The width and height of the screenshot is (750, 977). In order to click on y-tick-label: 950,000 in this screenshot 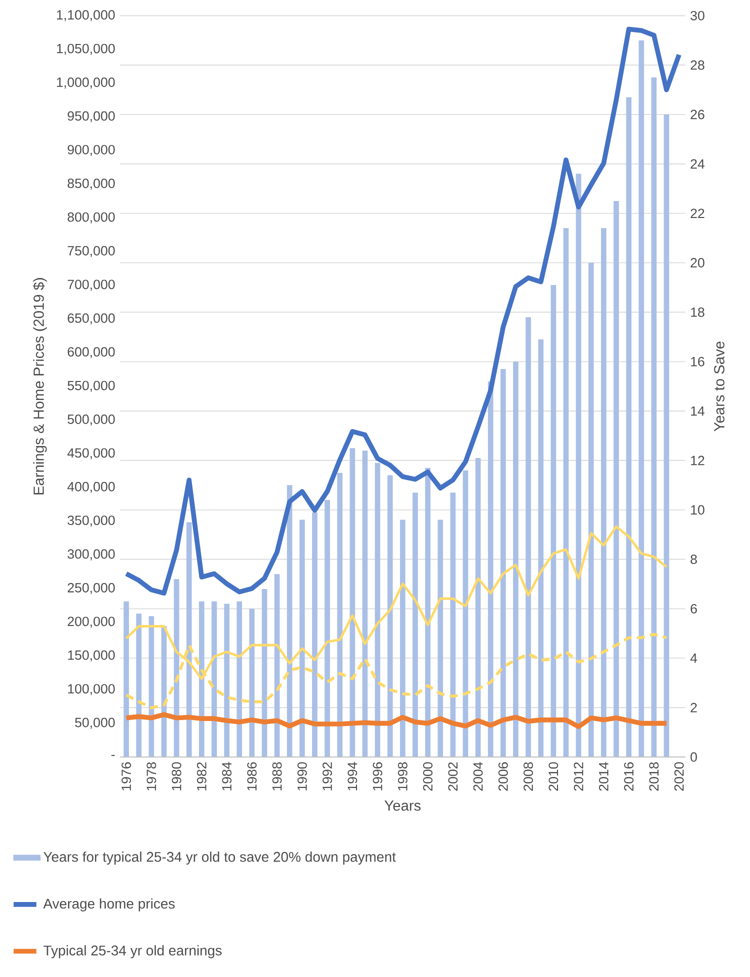, I will do `click(91, 116)`.